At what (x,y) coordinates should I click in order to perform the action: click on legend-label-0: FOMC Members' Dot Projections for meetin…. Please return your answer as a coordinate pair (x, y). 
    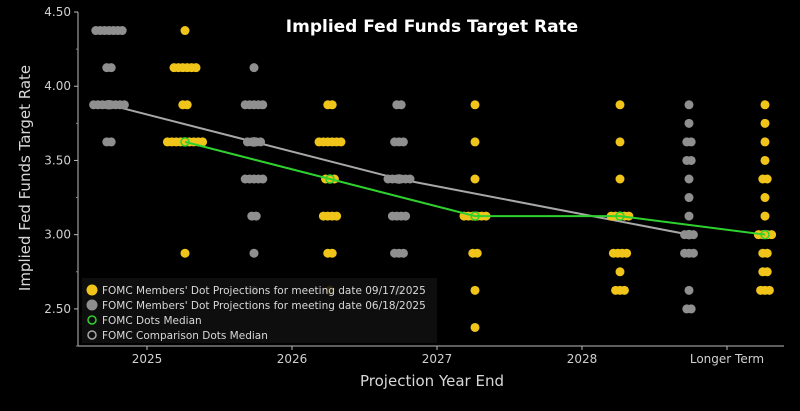
    Looking at the image, I should click on (264, 291).